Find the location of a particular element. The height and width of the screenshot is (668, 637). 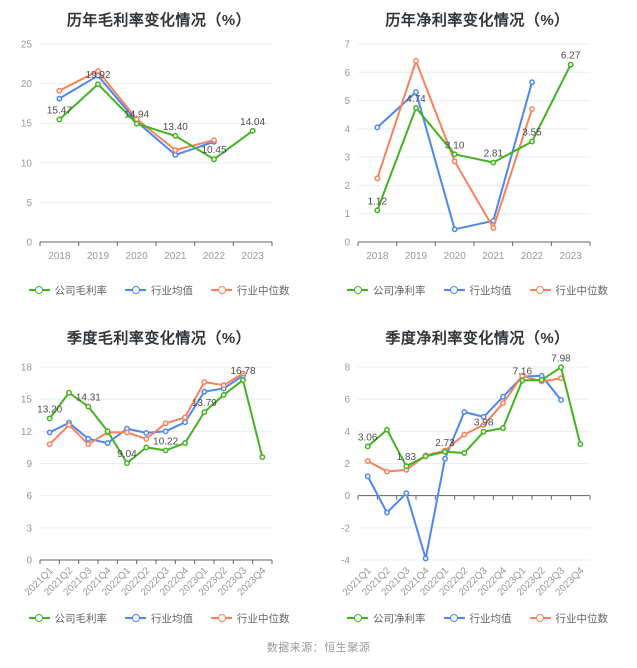

y-axis-labels: 0 3 6 9 12 15 18 is located at coordinates (27, 465).